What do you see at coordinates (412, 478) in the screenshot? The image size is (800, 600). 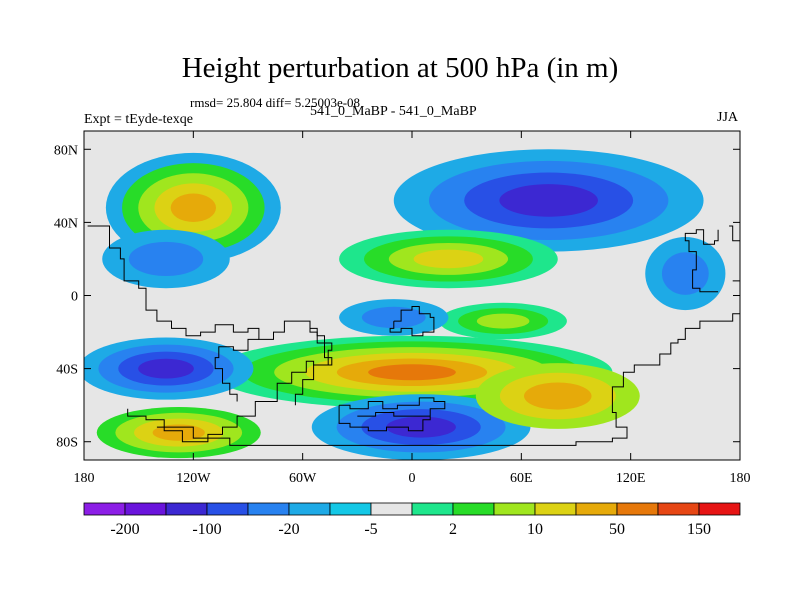 I see `x-tick-label: 0` at bounding box center [412, 478].